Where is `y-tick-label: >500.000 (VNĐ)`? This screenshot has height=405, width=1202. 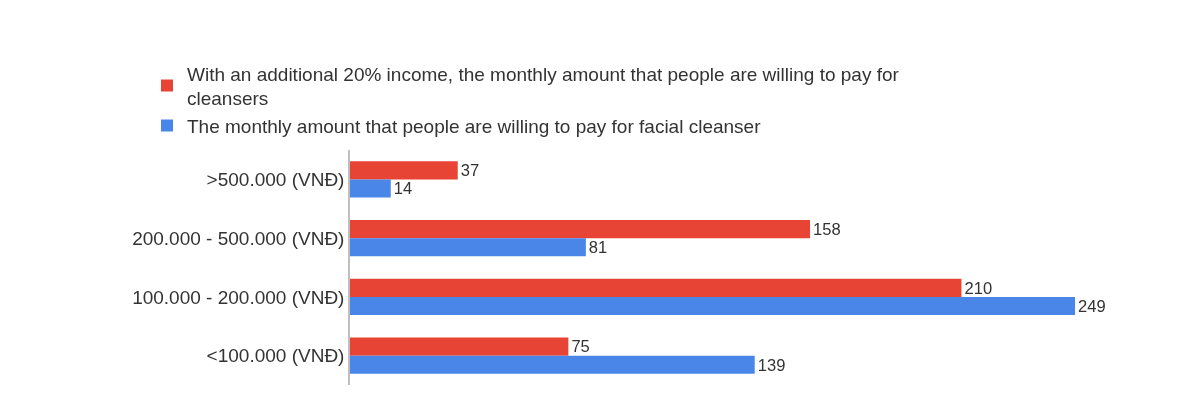 y-tick-label: >500.000 (VNĐ) is located at coordinates (275, 180).